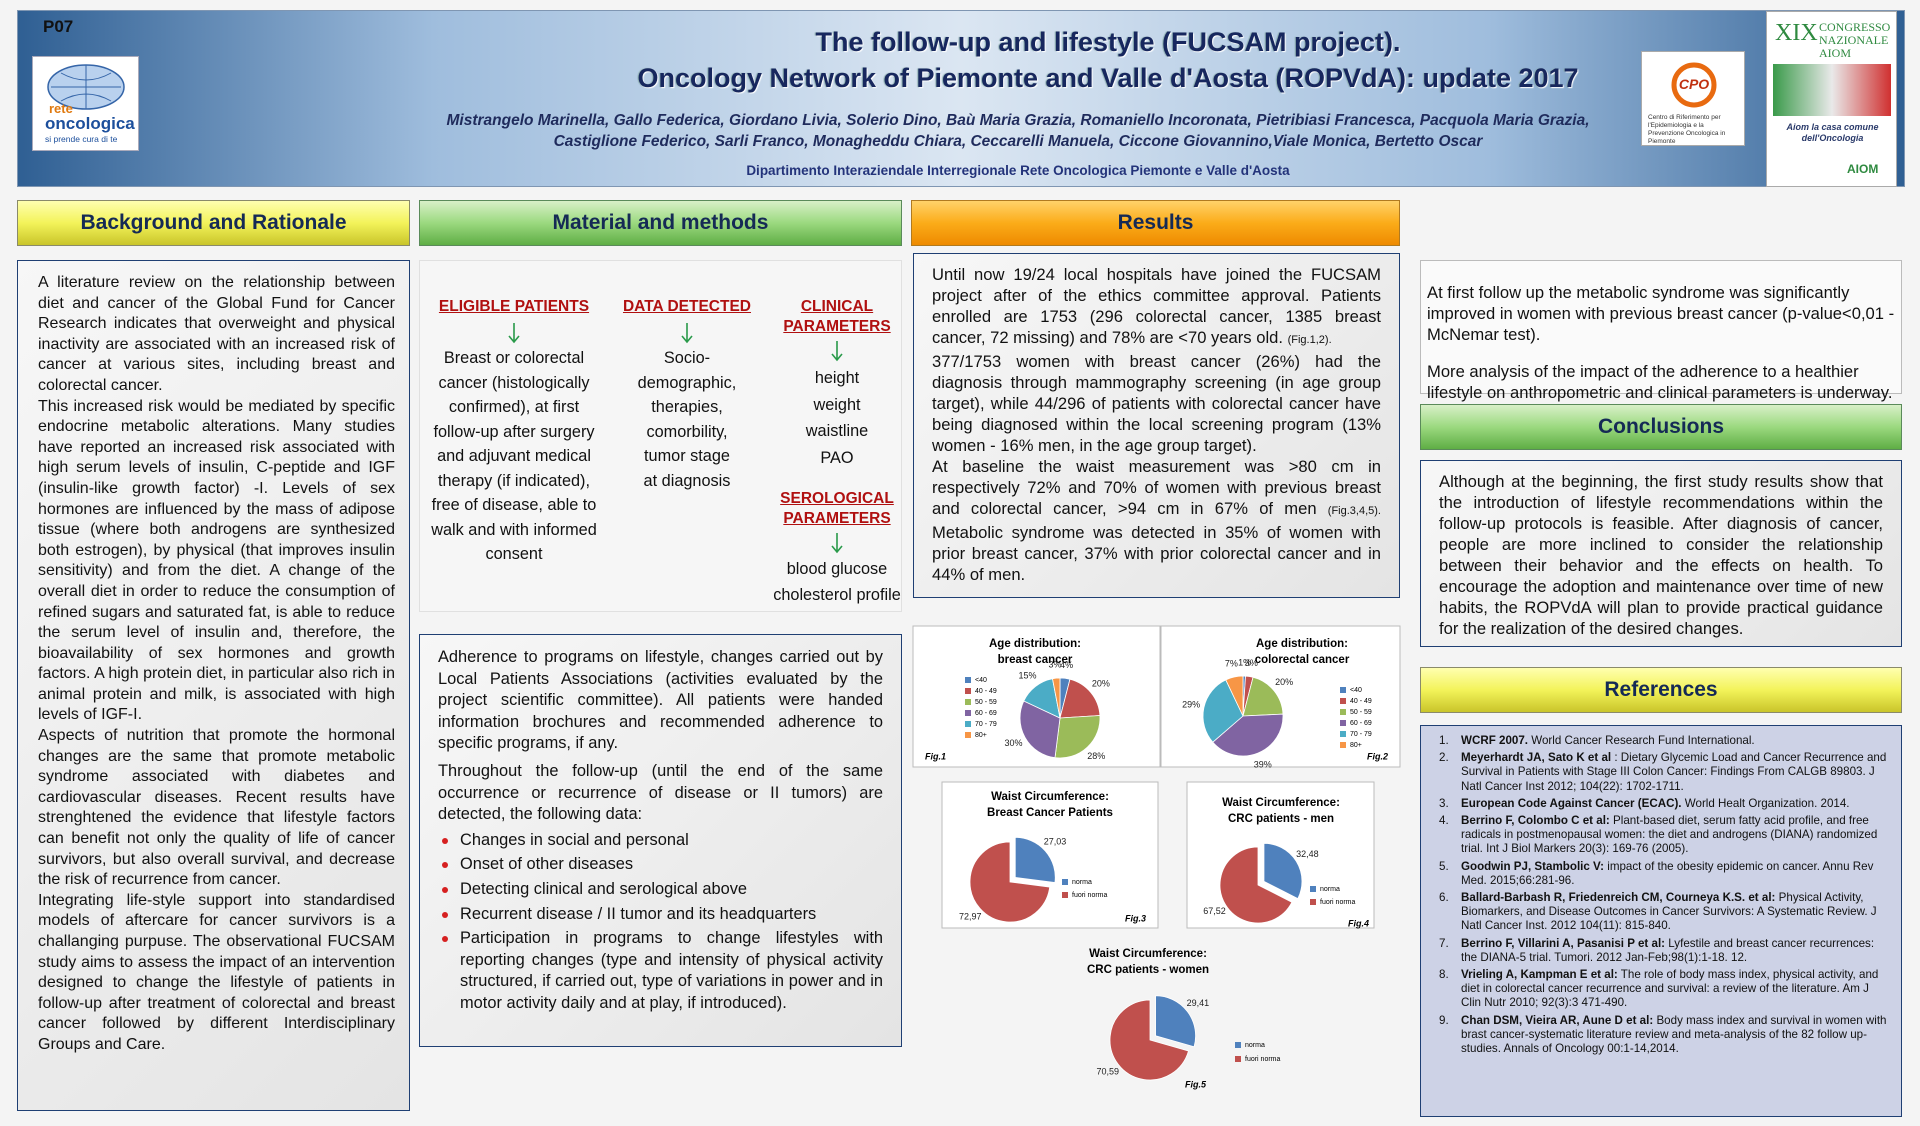  What do you see at coordinates (1302, 644) in the screenshot?
I see `chart-title: Age distribution:` at bounding box center [1302, 644].